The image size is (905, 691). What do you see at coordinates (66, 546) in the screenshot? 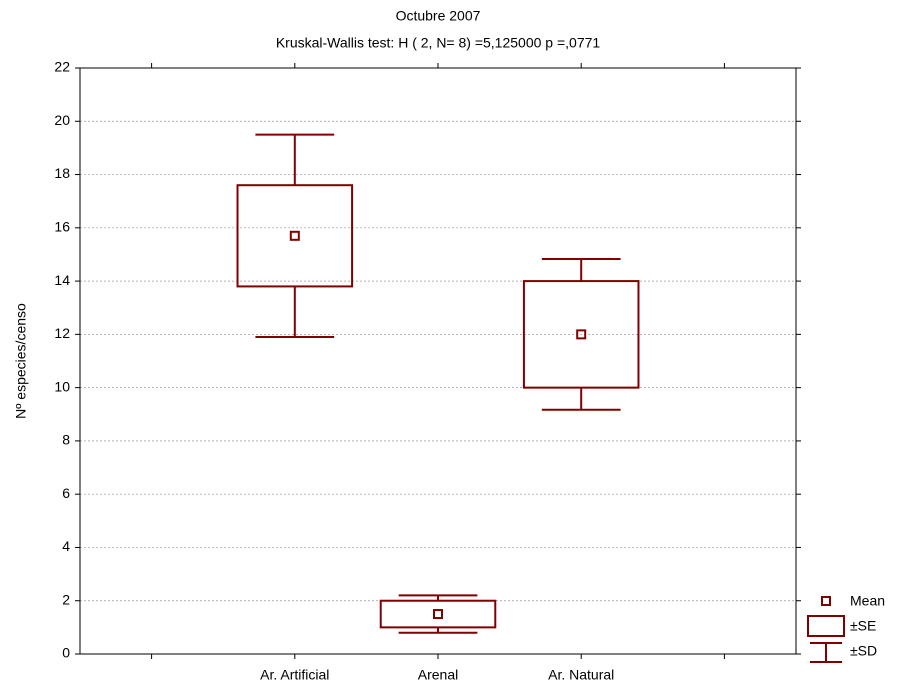
I see `y-tick-label: 4` at bounding box center [66, 546].